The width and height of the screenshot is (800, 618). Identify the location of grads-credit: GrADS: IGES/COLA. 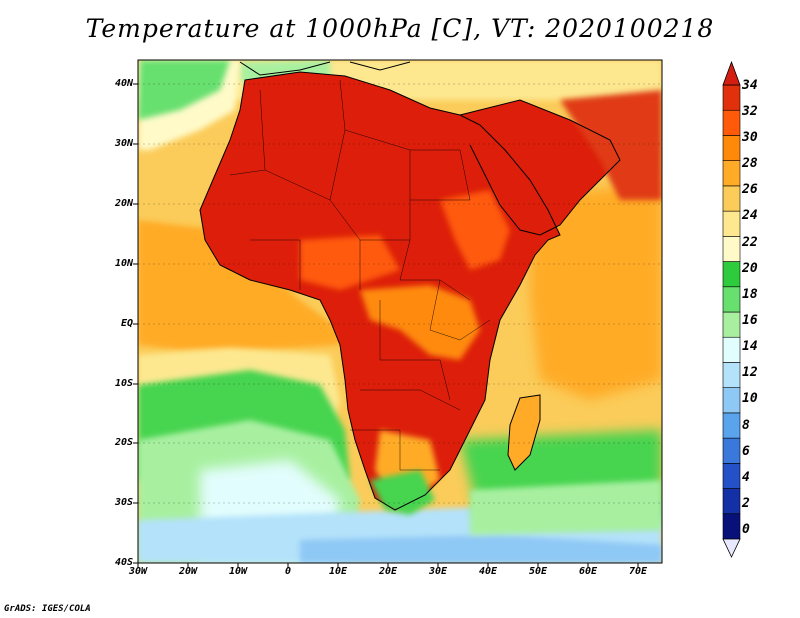
(47, 609).